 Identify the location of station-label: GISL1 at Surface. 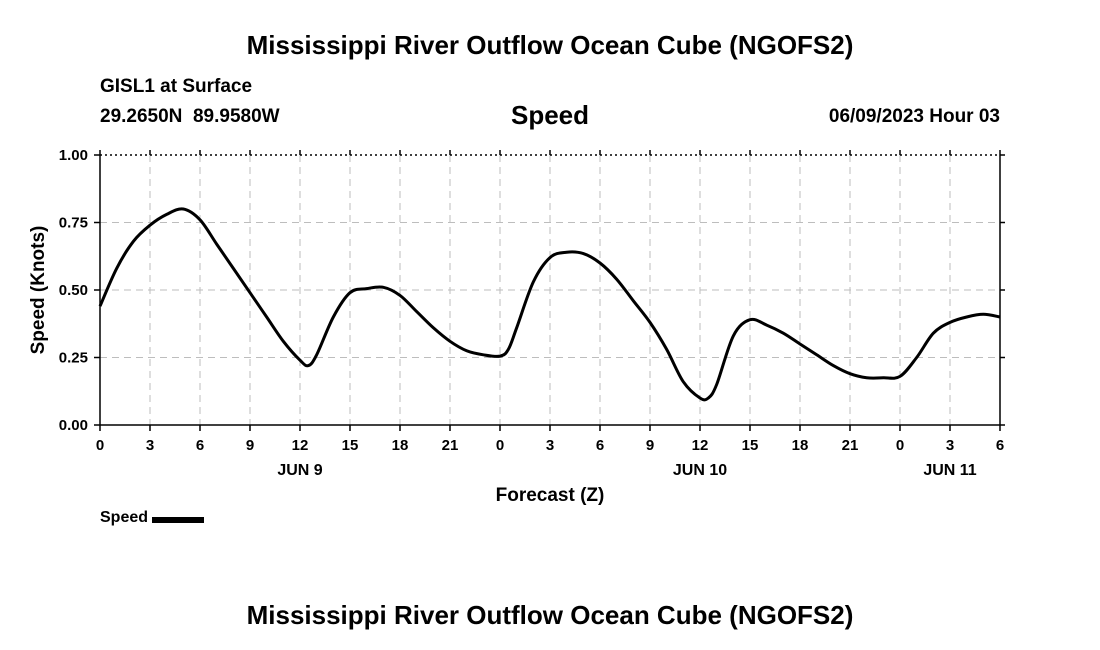
(176, 86).